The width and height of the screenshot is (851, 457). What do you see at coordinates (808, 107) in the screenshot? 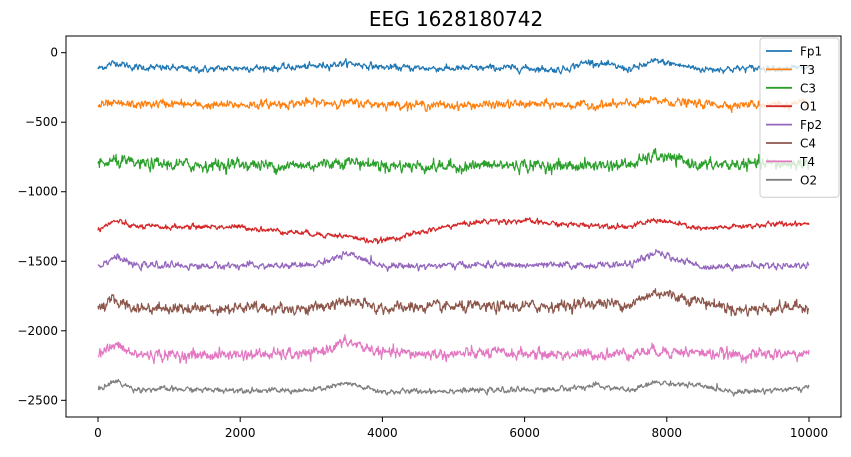
I see `legend-label-o1: O1` at bounding box center [808, 107].